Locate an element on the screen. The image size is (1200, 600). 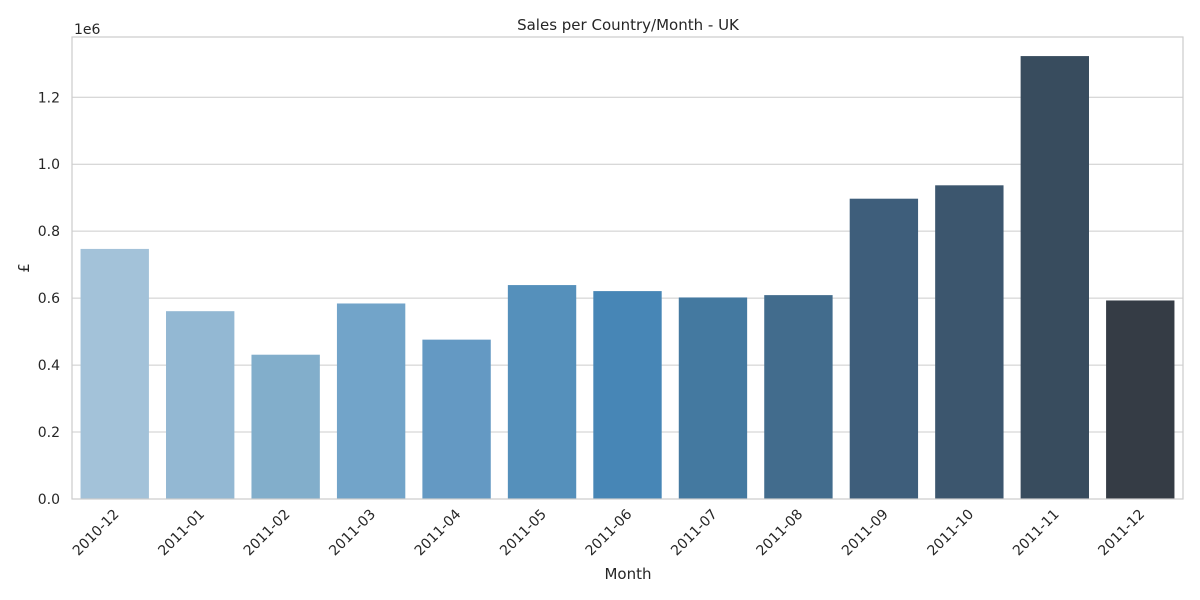
y-tick-label: 1.2 is located at coordinates (49, 98).